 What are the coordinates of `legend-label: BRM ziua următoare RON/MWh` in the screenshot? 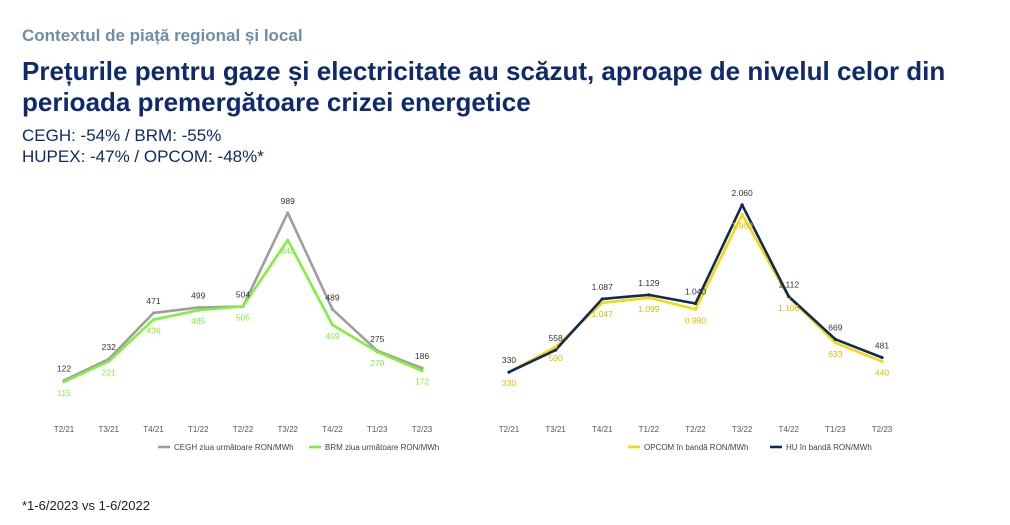 It's located at (382, 447).